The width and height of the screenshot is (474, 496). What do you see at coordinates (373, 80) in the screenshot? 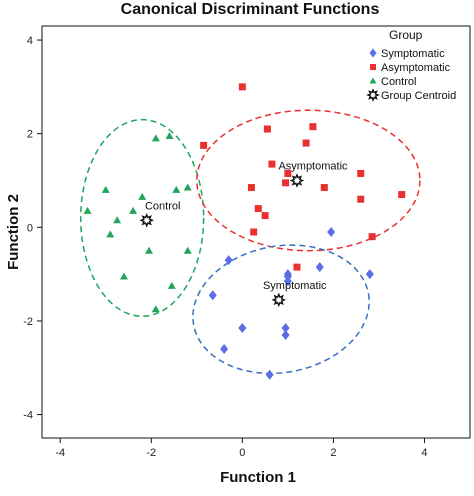
I see `legend-control-icon` at bounding box center [373, 80].